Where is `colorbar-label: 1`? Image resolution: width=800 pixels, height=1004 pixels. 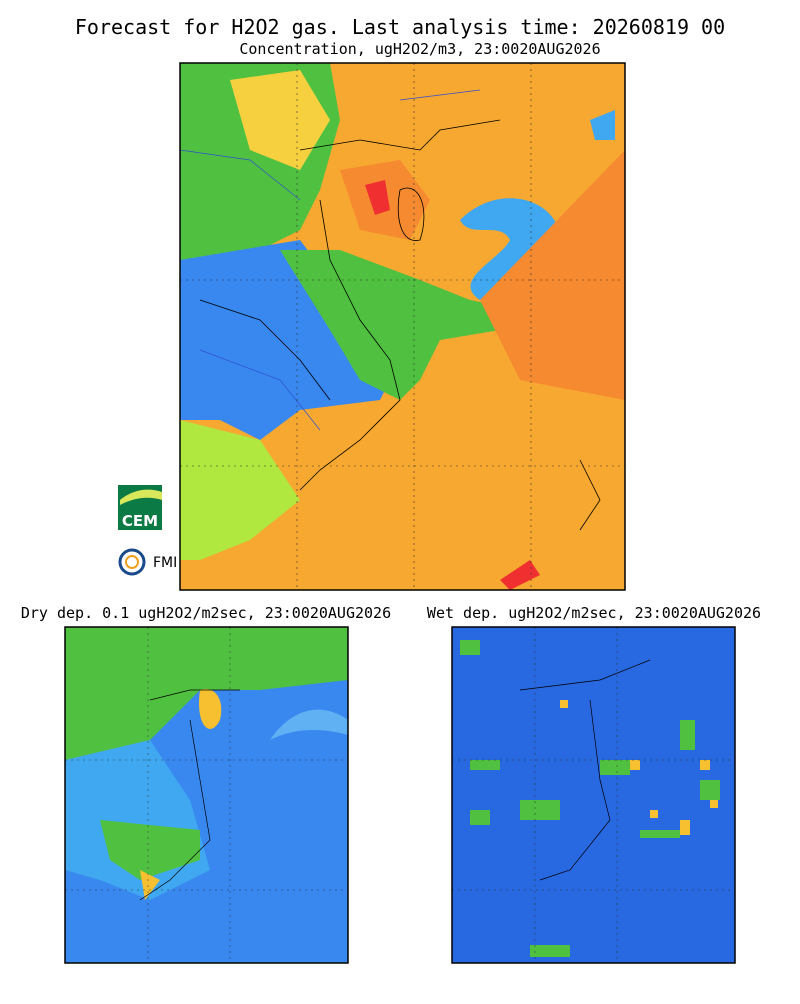
colorbar-label: 1 is located at coordinates (5, 2).